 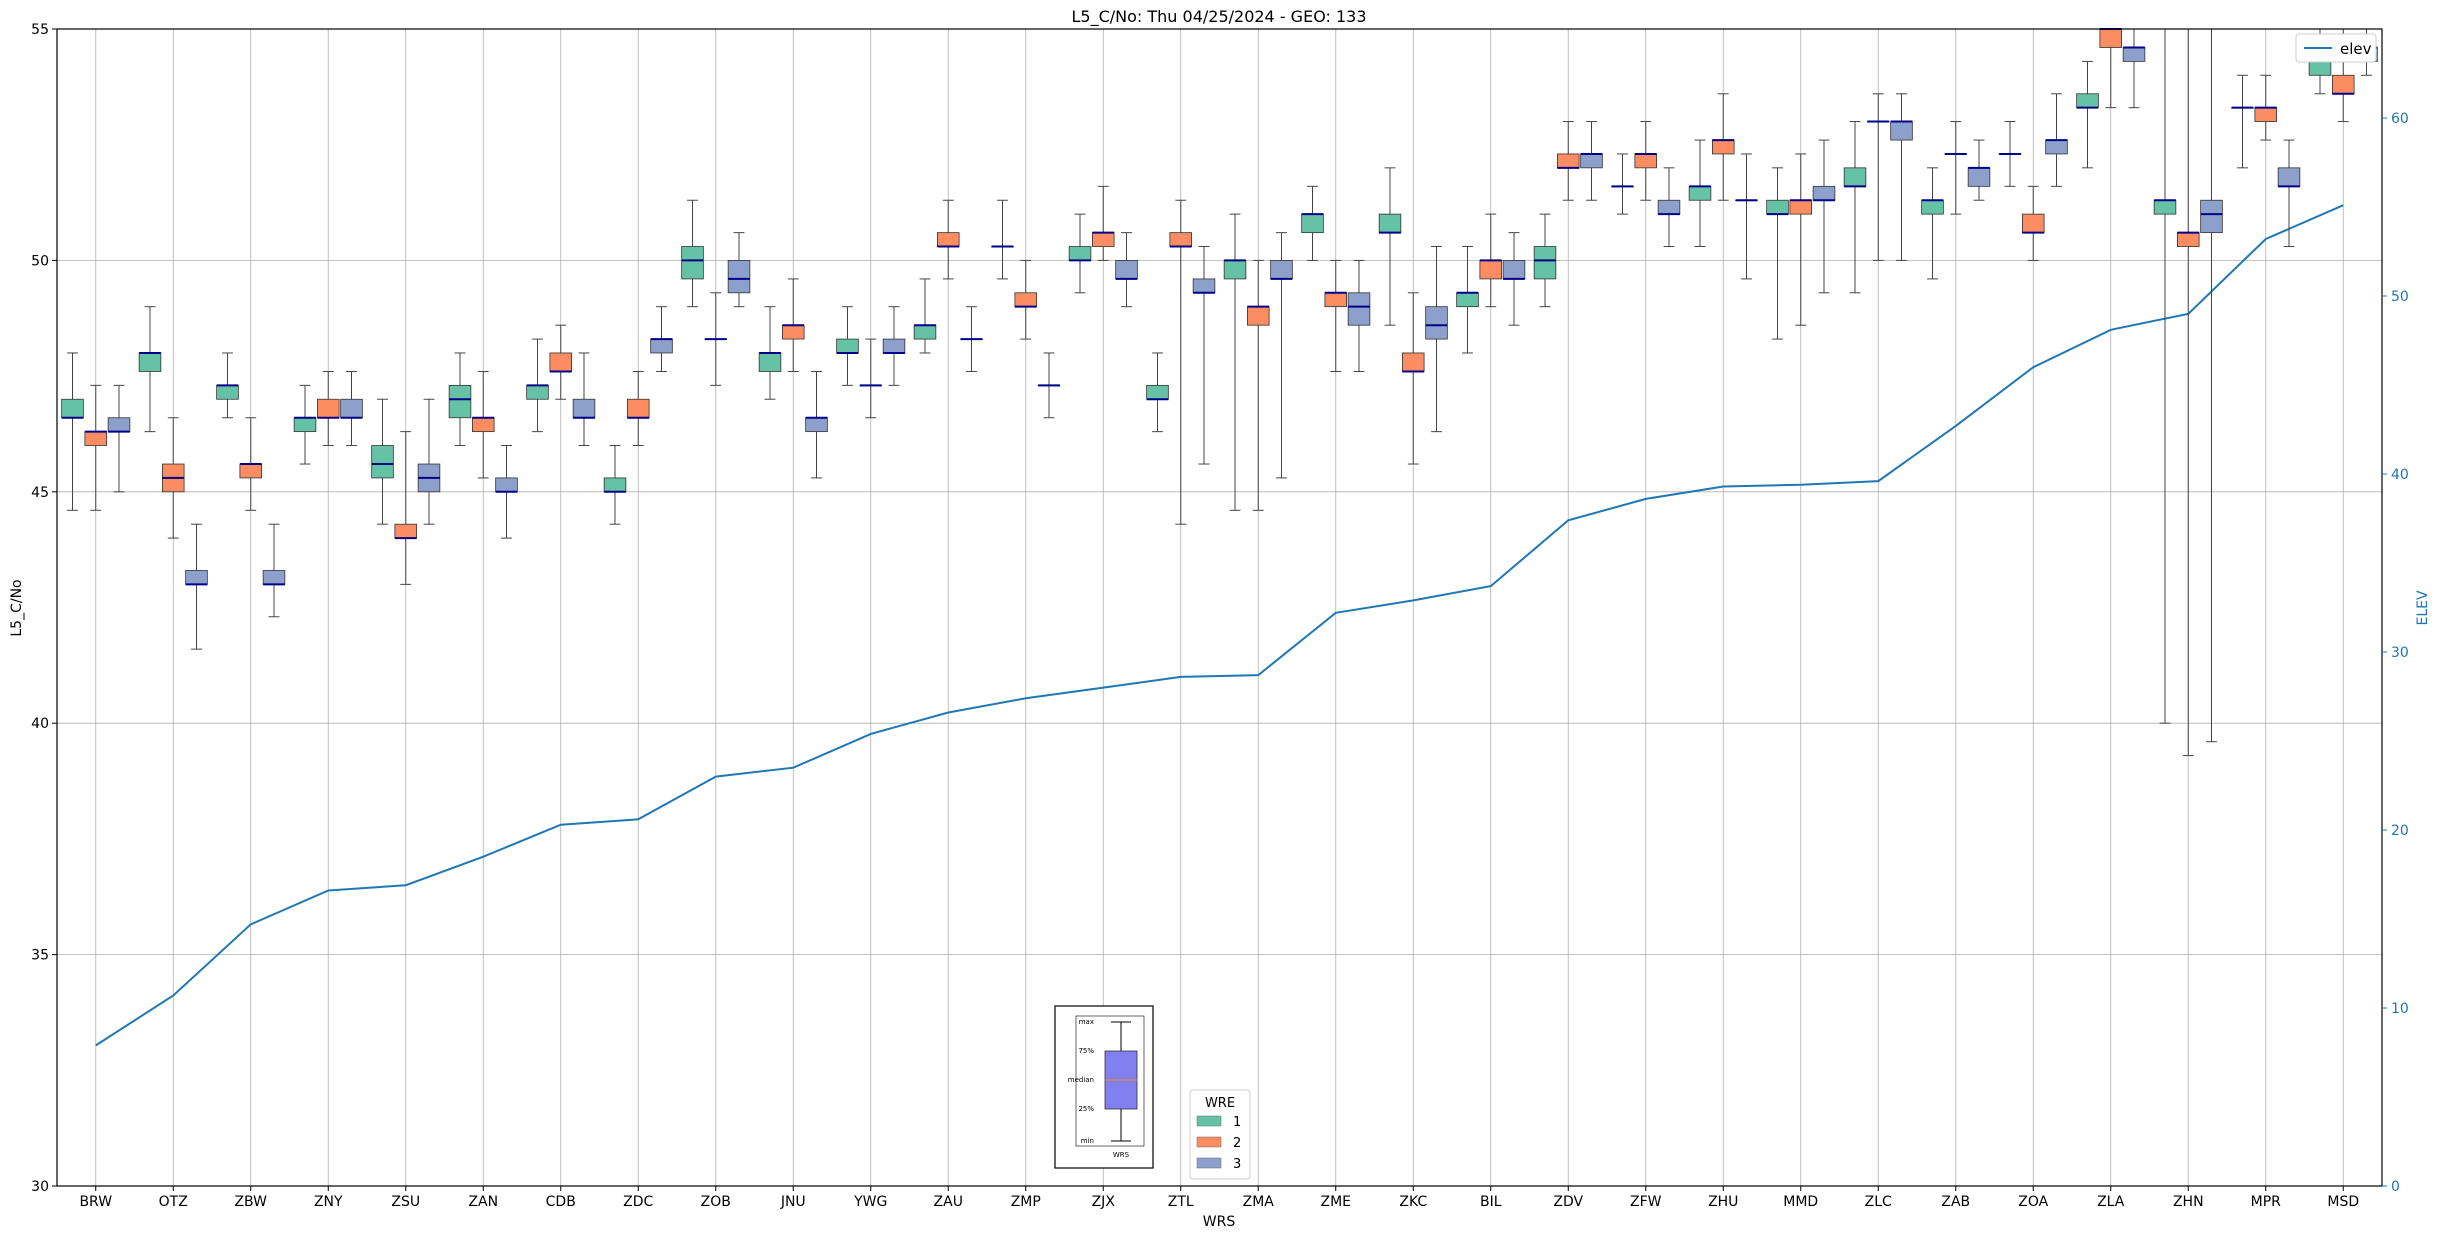 I want to click on y-tick-label: 50, so click(x=40, y=261).